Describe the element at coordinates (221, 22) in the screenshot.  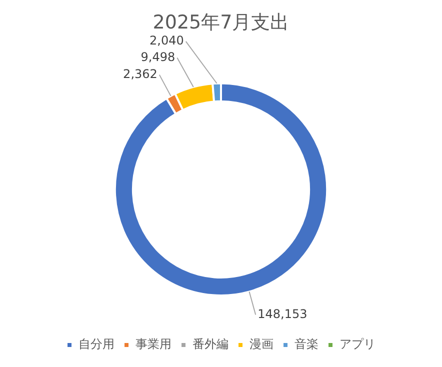
I see `chart-title: 2025年7月支出` at that location.